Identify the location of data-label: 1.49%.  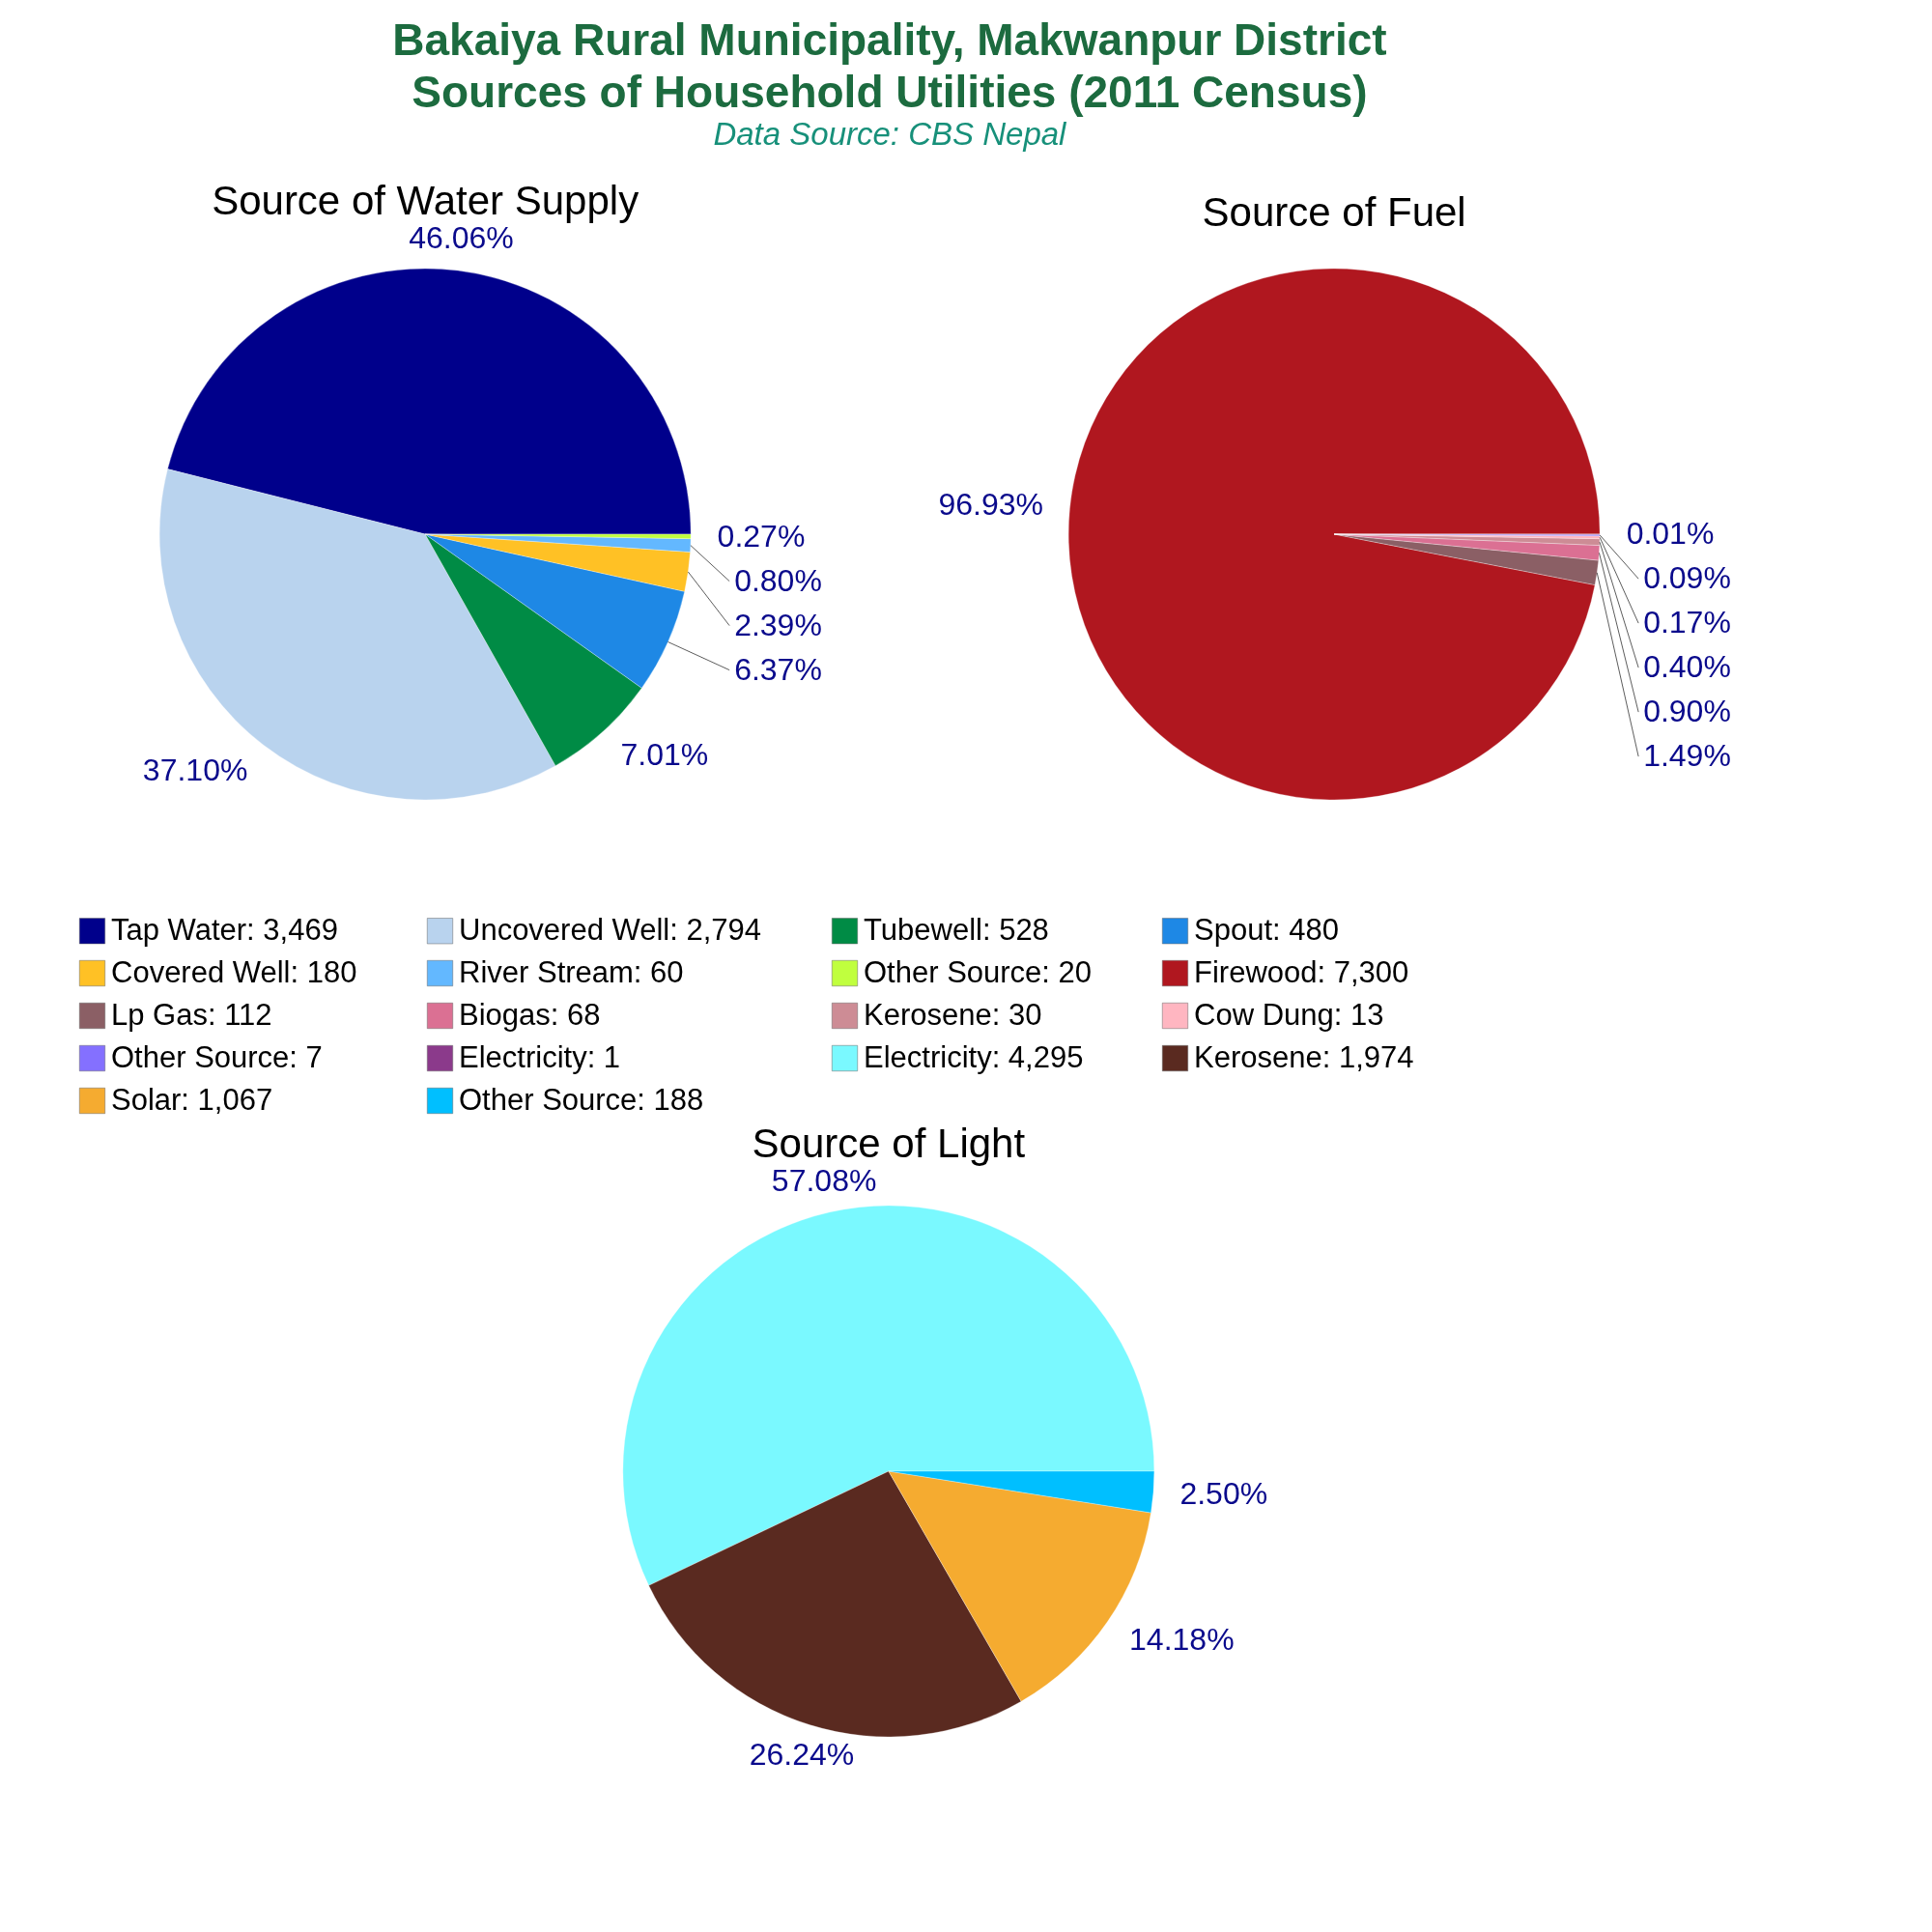
(1687, 756).